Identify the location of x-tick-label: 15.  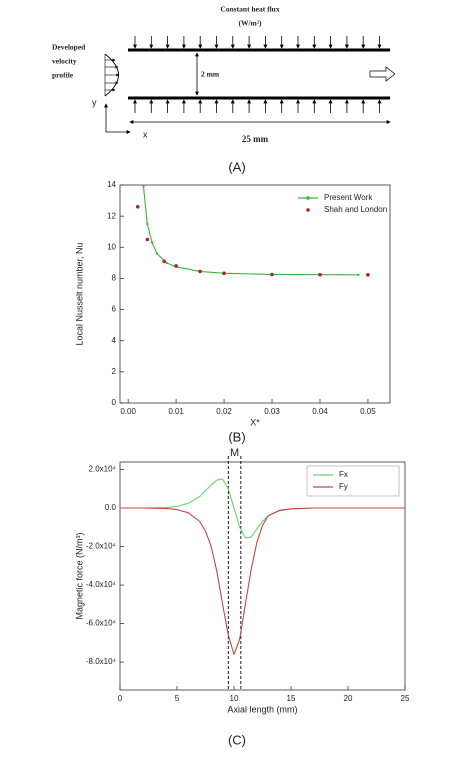
(291, 698).